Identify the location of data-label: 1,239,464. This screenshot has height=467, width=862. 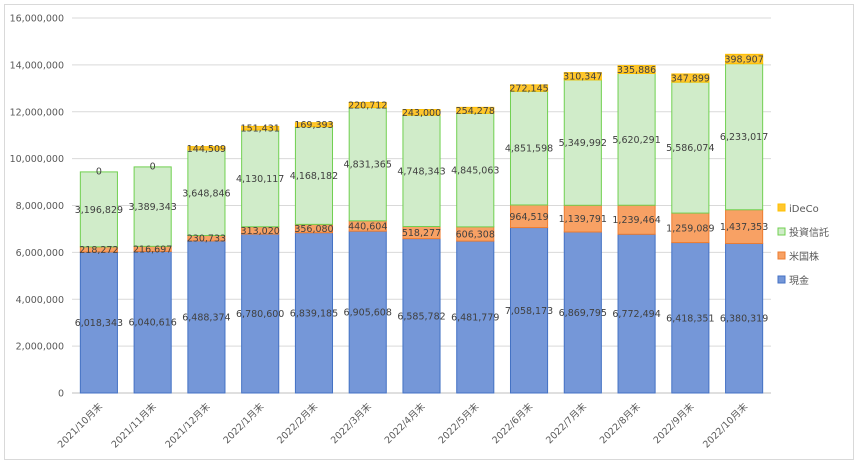
(636, 220).